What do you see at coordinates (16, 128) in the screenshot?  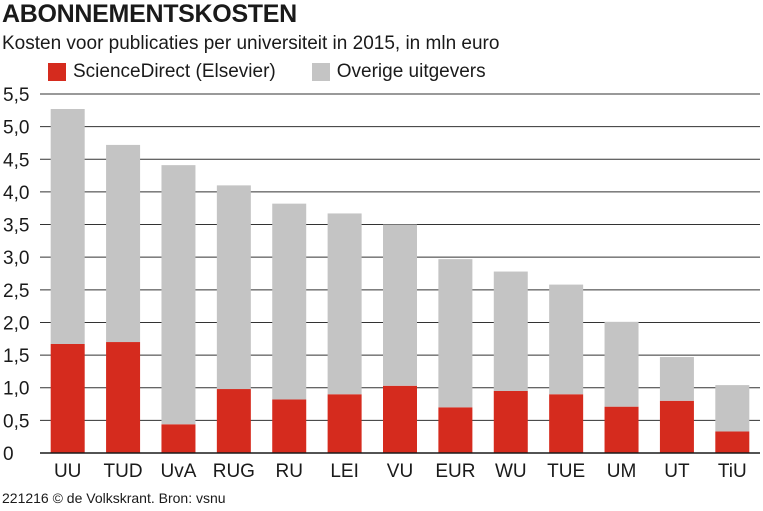 I see `y-tick-label: 5,0` at bounding box center [16, 128].